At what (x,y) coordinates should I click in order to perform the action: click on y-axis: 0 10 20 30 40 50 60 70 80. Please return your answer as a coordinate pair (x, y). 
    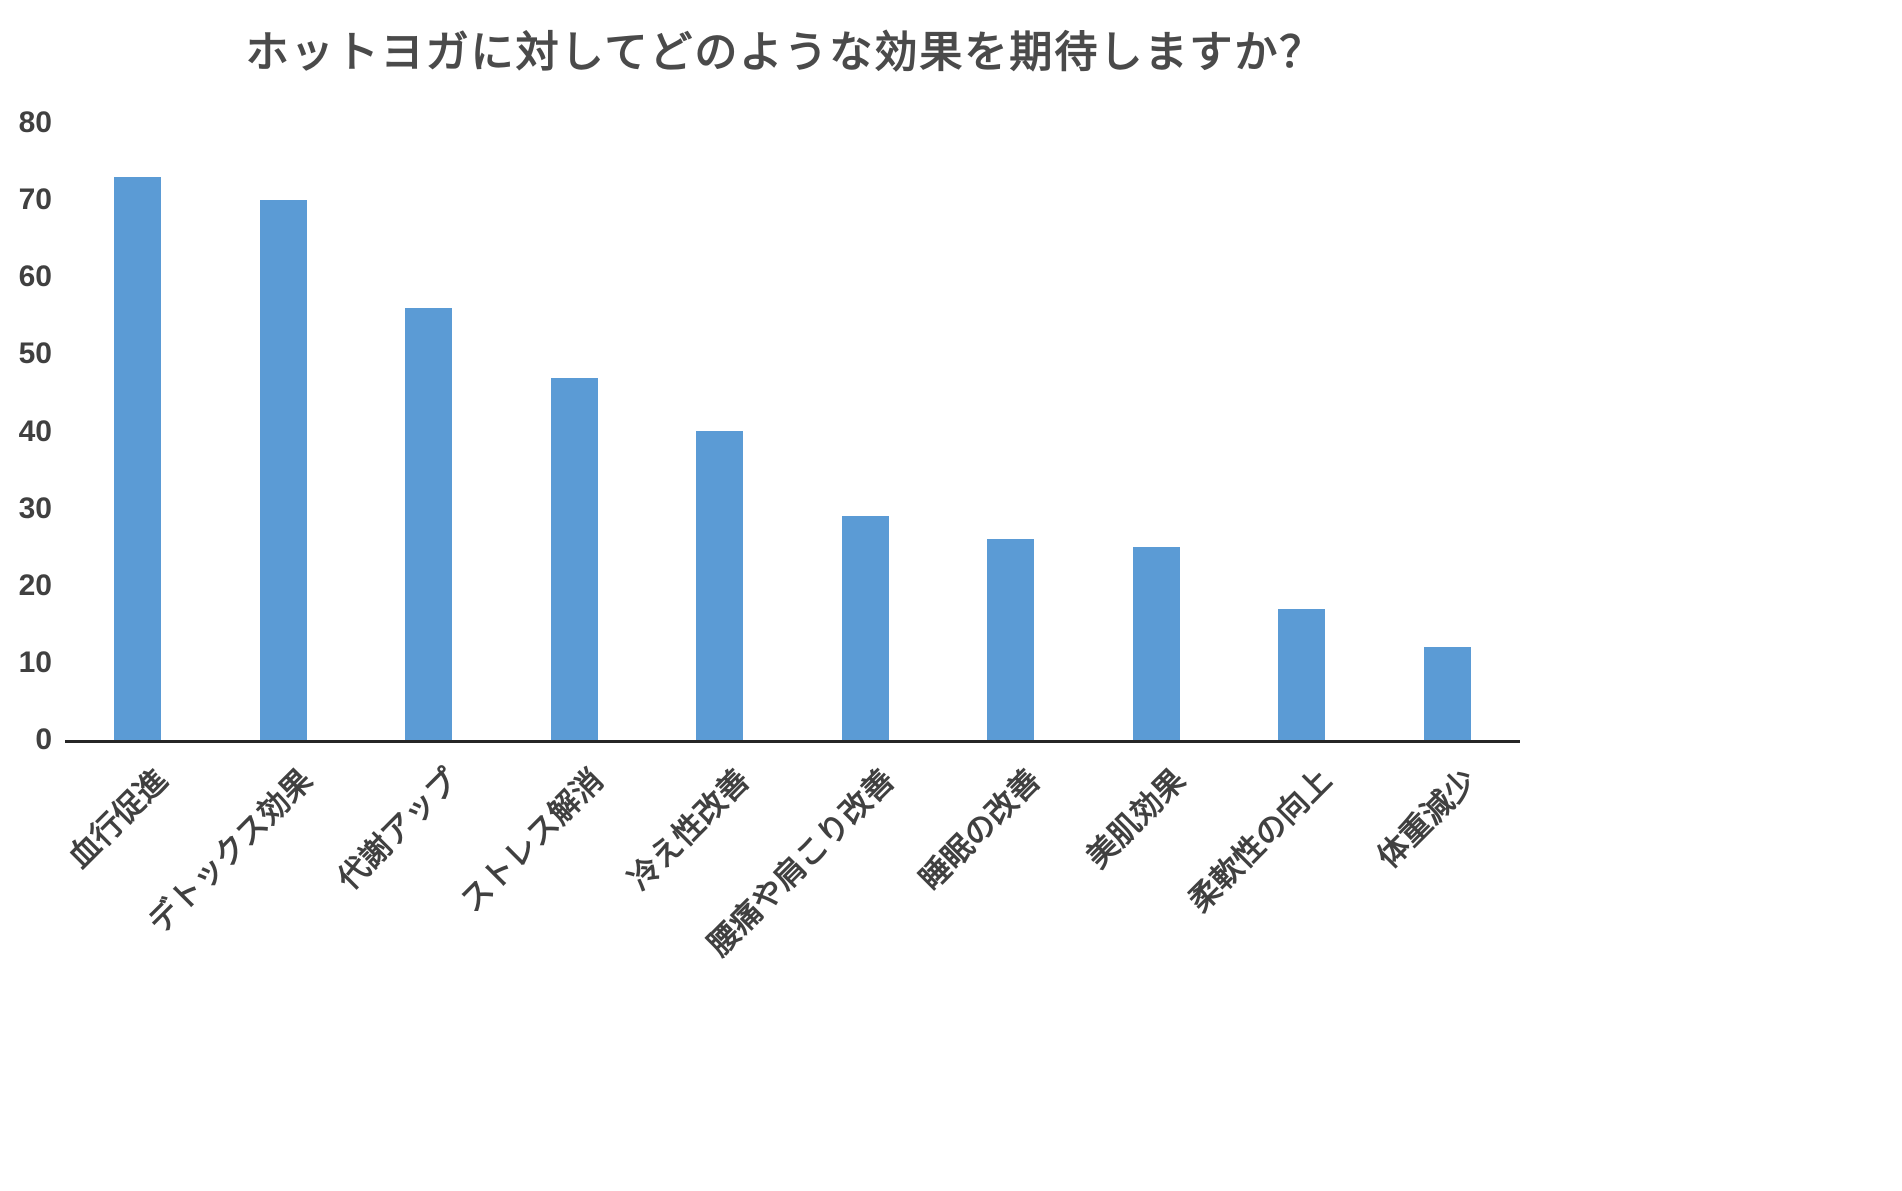
    Looking at the image, I should click on (29, 431).